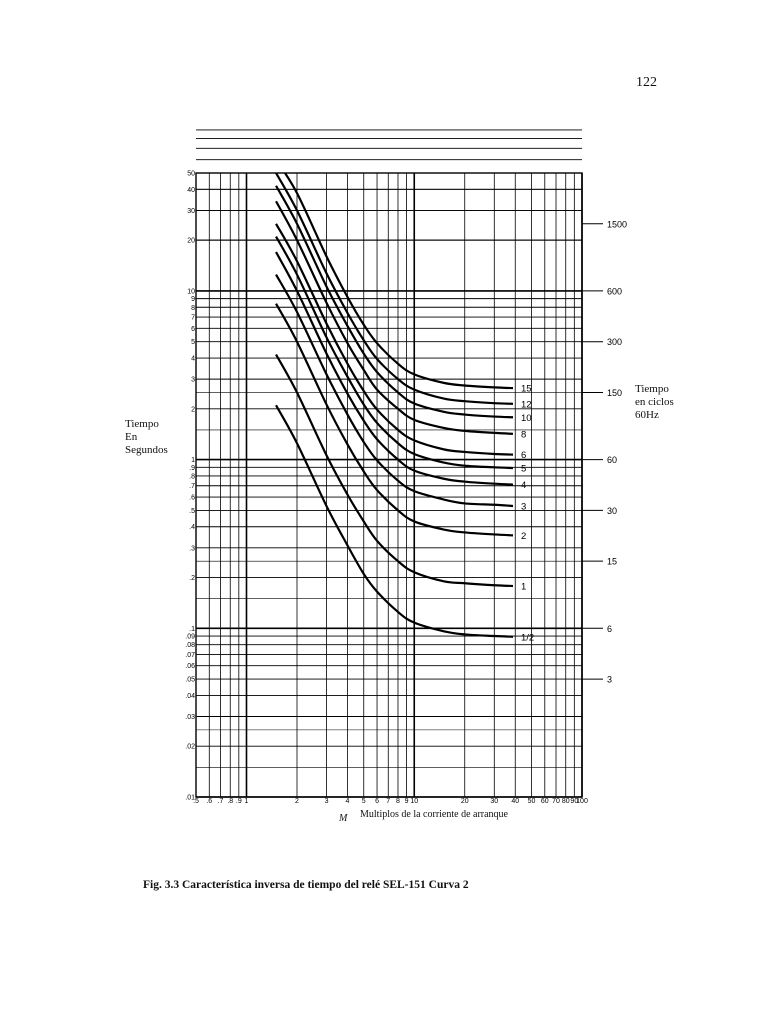  I want to click on x-tick-label: .7, so click(221, 801).